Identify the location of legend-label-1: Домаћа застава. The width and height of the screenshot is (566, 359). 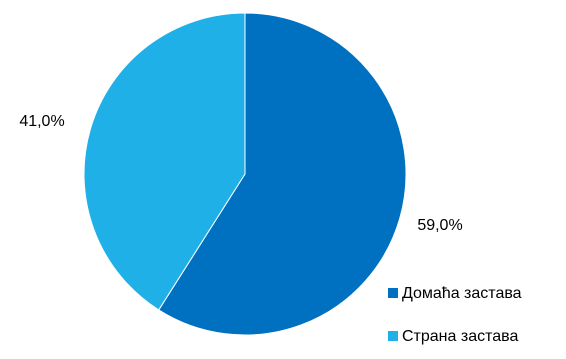
(462, 293).